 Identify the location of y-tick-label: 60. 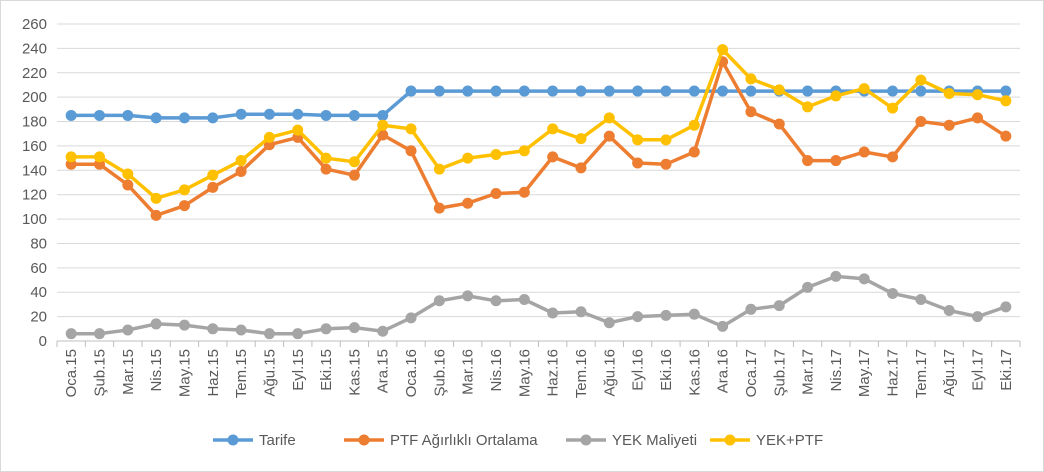
(38, 268).